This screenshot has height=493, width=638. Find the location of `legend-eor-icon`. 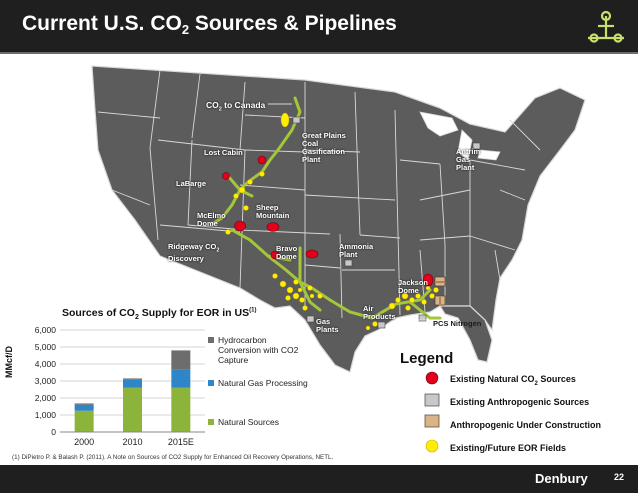

legend-eor-icon is located at coordinates (432, 446).